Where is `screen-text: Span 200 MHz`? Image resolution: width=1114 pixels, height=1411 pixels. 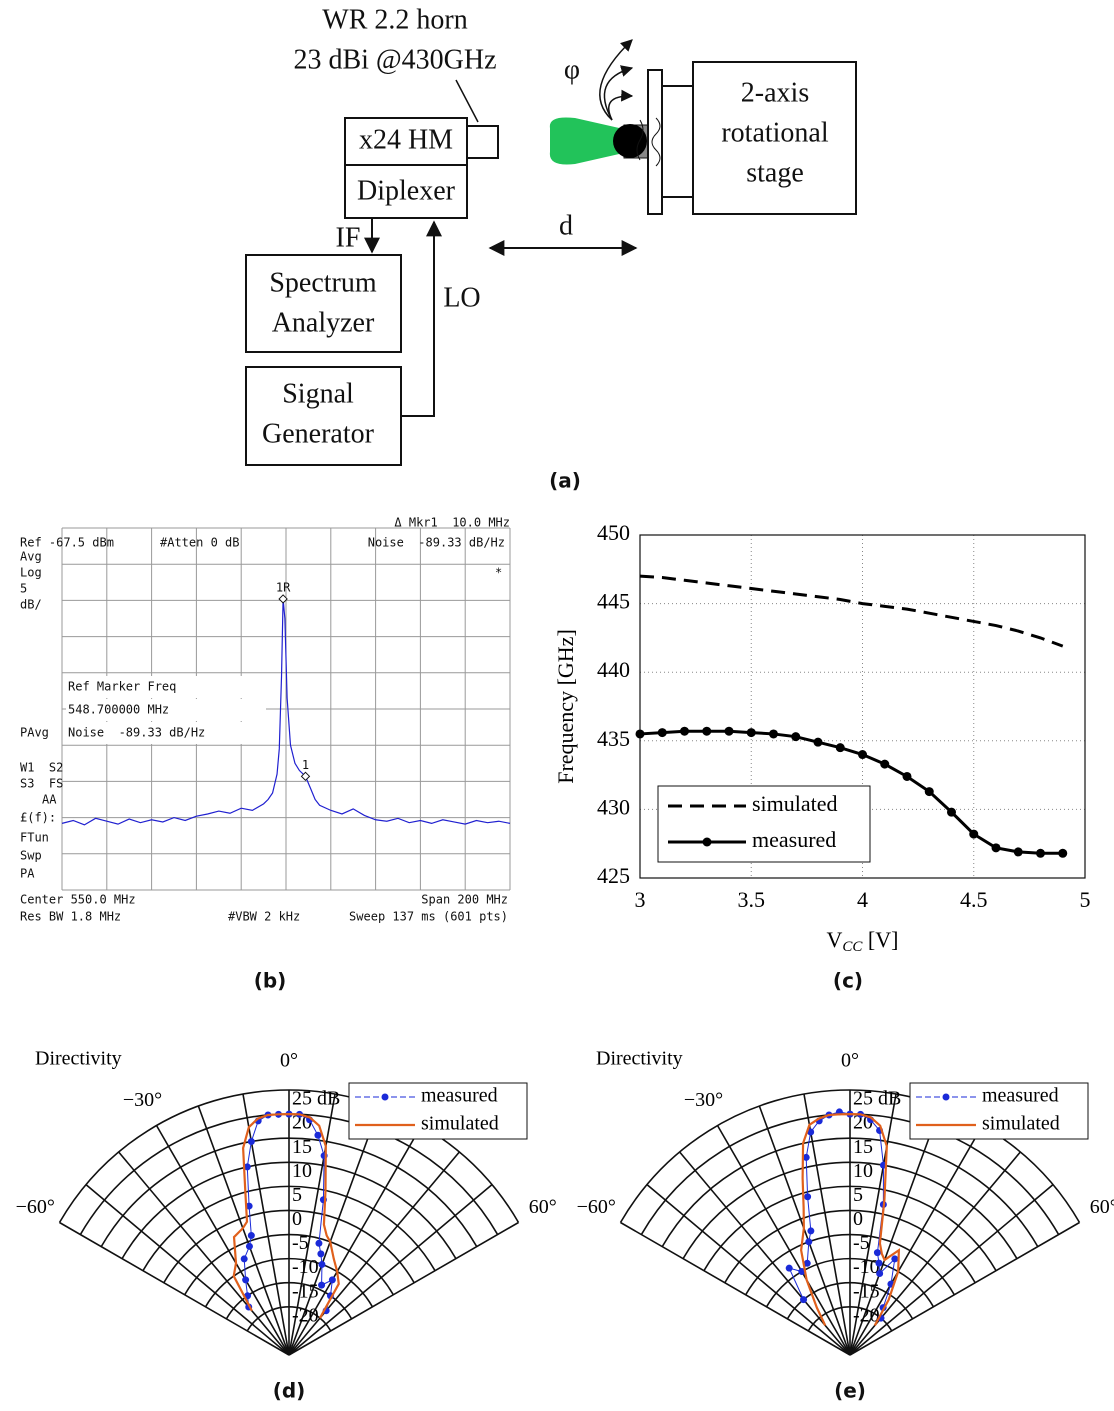
screen-text: Span 200 MHz is located at coordinates (464, 900).